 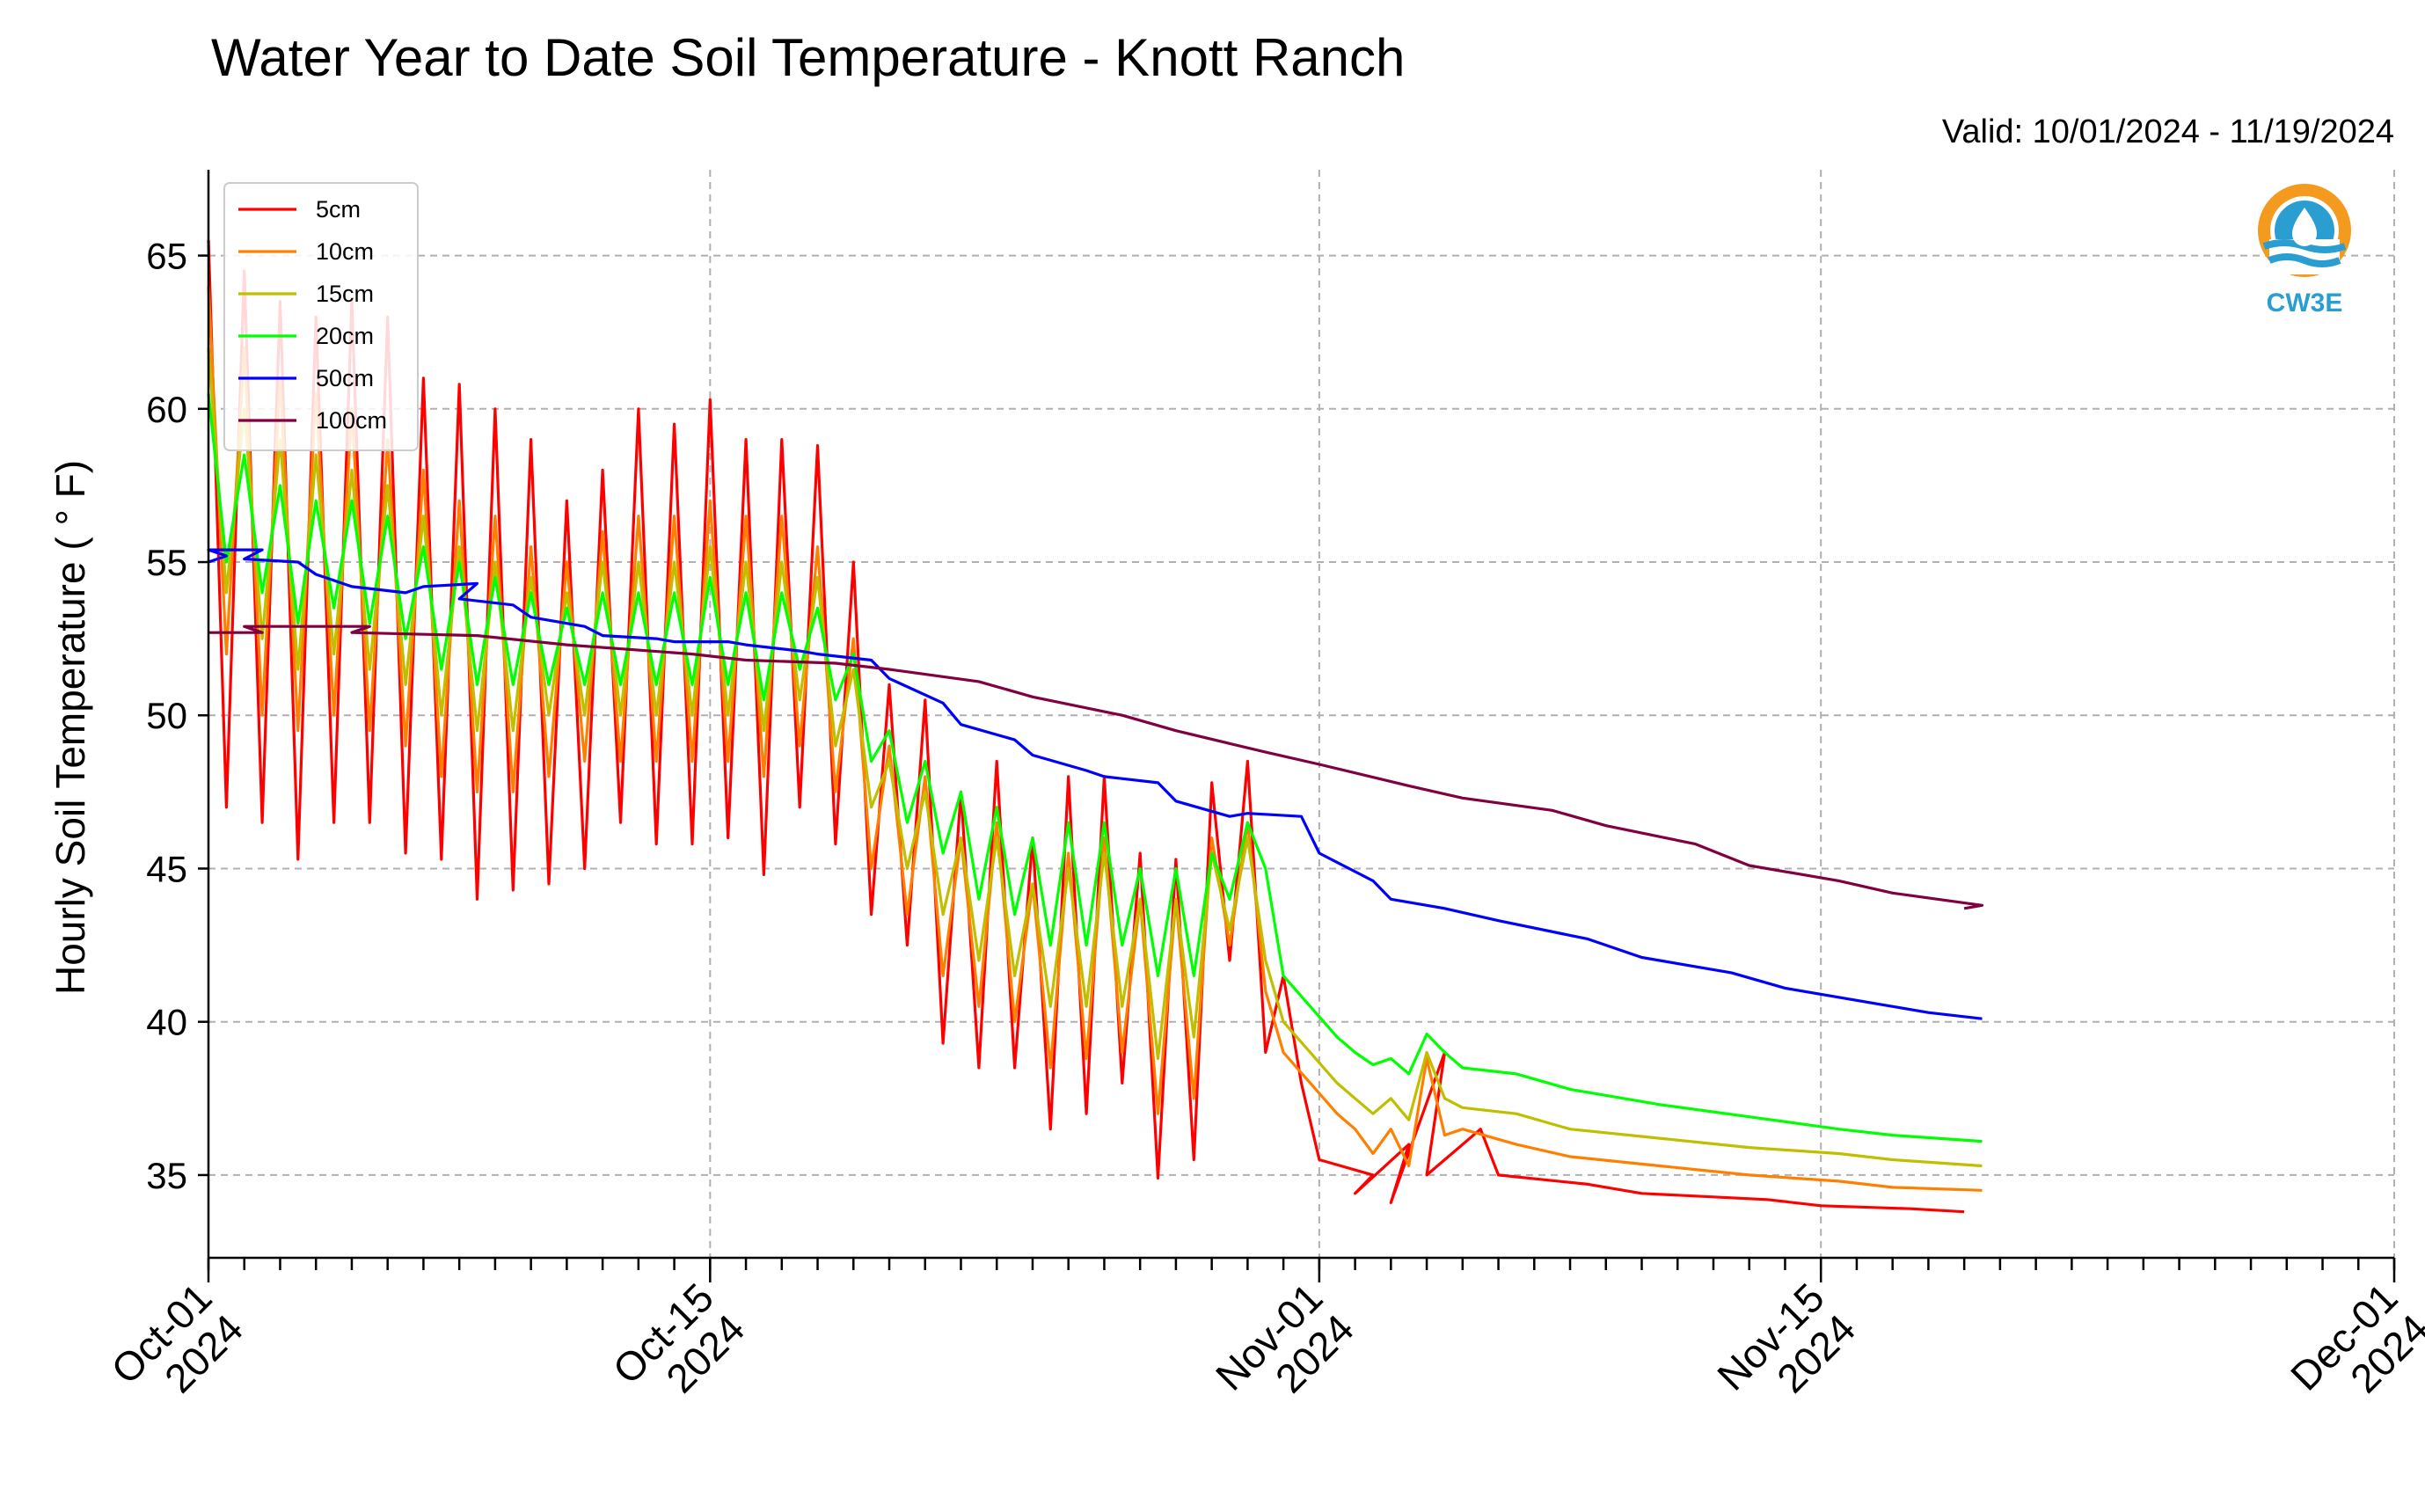 What do you see at coordinates (345, 336) in the screenshot?
I see `legend-label-20cm: 20cm` at bounding box center [345, 336].